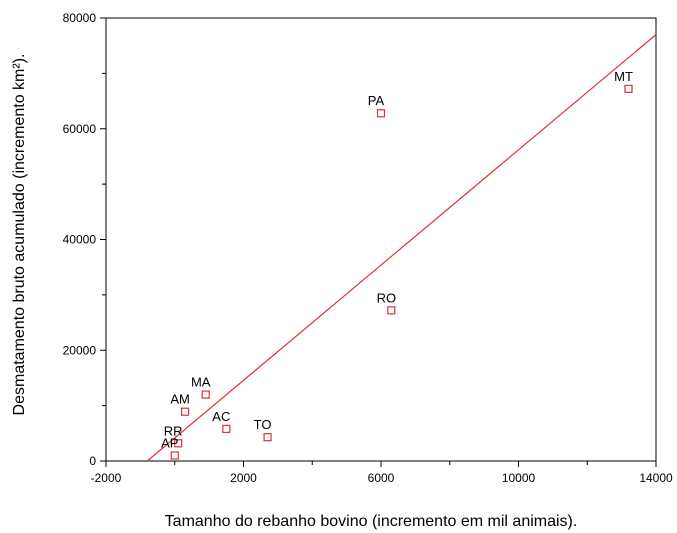 The image size is (677, 533). I want to click on point-ac, so click(226, 428).